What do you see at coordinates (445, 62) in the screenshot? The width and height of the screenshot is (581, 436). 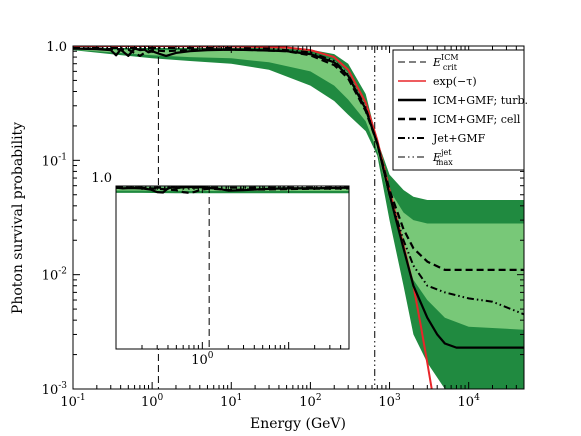 I see `legend-label: EICM crit` at bounding box center [445, 62].